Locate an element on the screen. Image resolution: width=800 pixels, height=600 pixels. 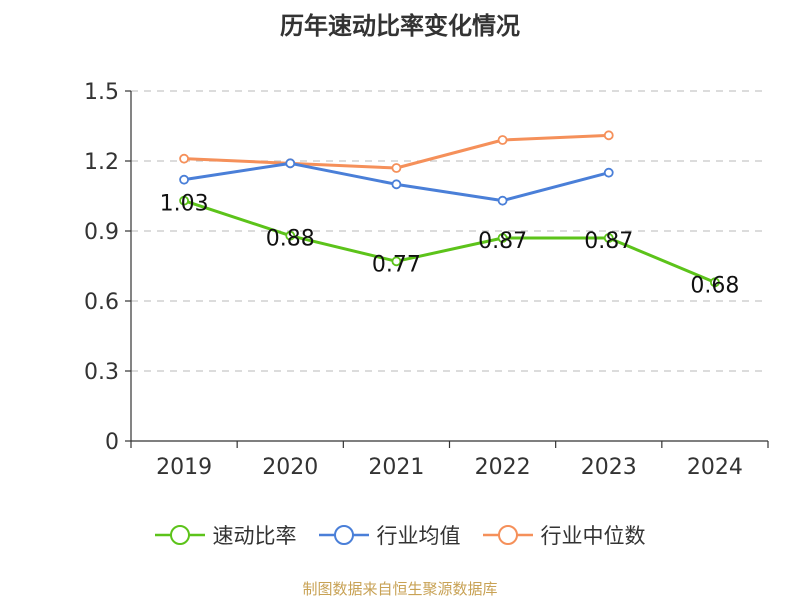
x-tick-label-2023: 2023 is located at coordinates (609, 467).